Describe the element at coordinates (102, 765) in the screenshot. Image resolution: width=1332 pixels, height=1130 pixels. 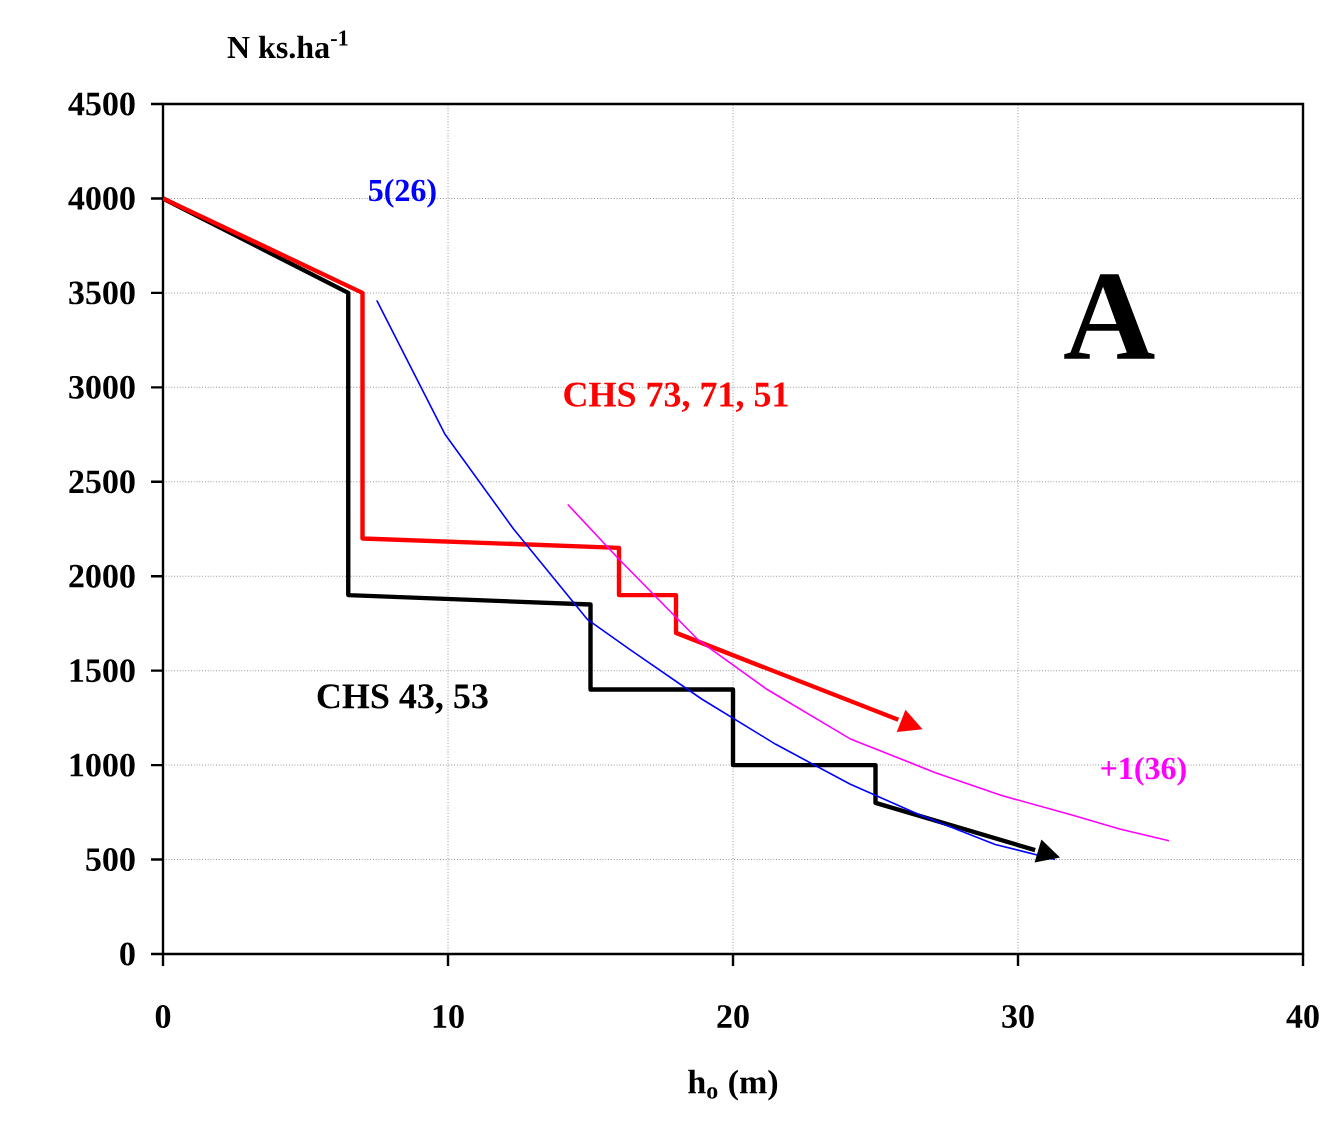
I see `y-tick-label: 1000` at that location.